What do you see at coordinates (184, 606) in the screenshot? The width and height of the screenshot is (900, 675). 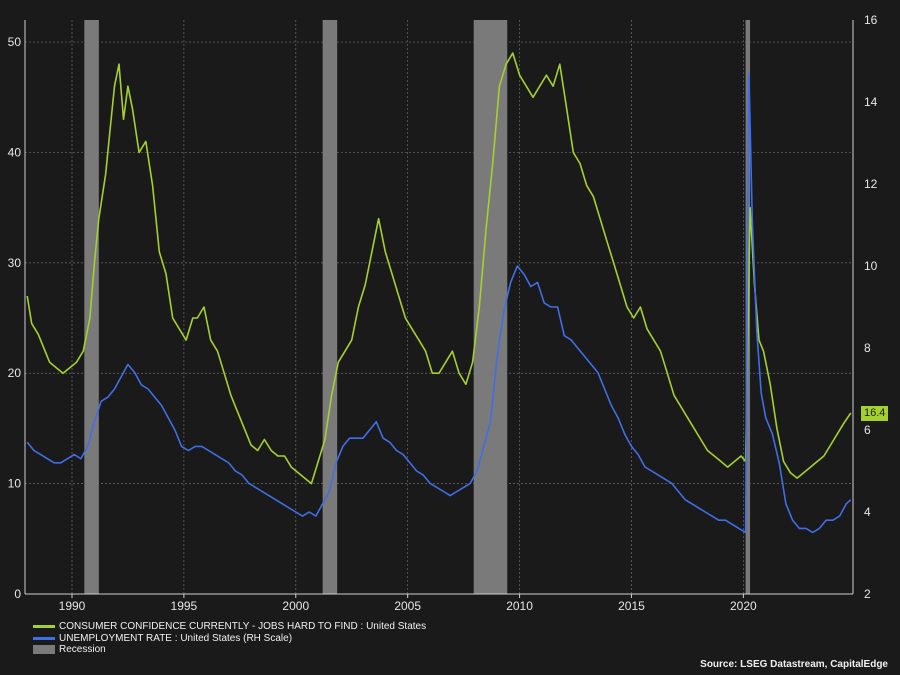 I see `x-tick-label-1: 1995` at bounding box center [184, 606].